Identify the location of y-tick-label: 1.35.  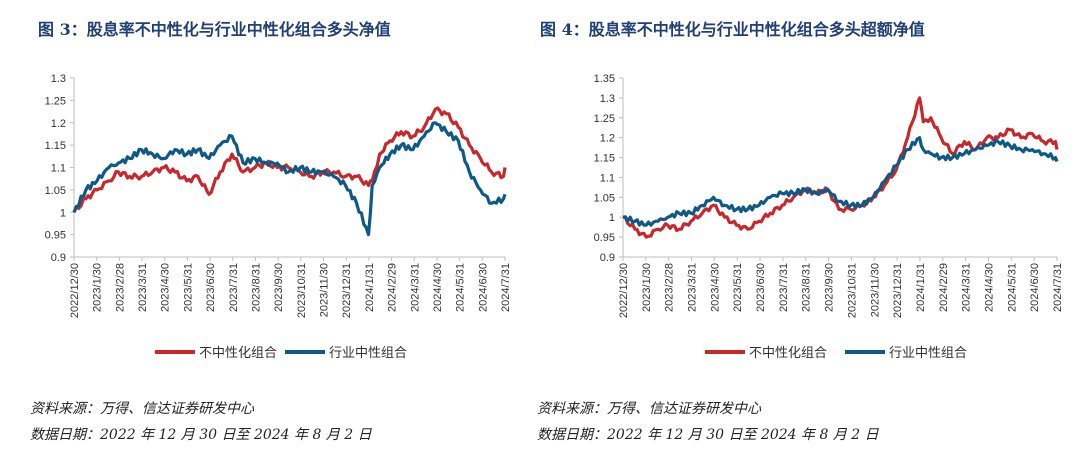
(604, 79).